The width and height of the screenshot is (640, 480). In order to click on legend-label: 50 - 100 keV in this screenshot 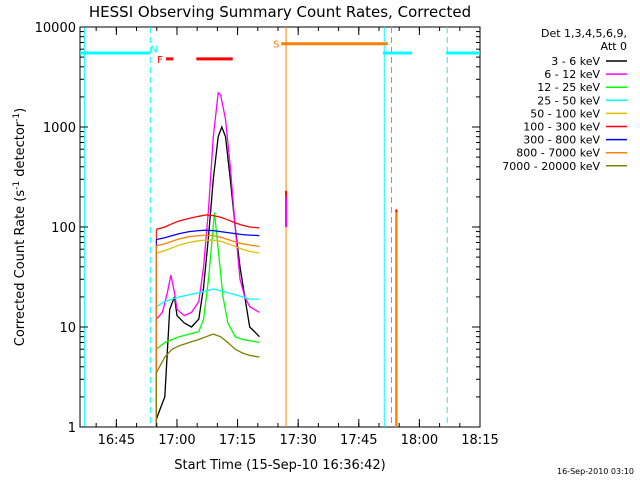, I will do `click(565, 113)`.